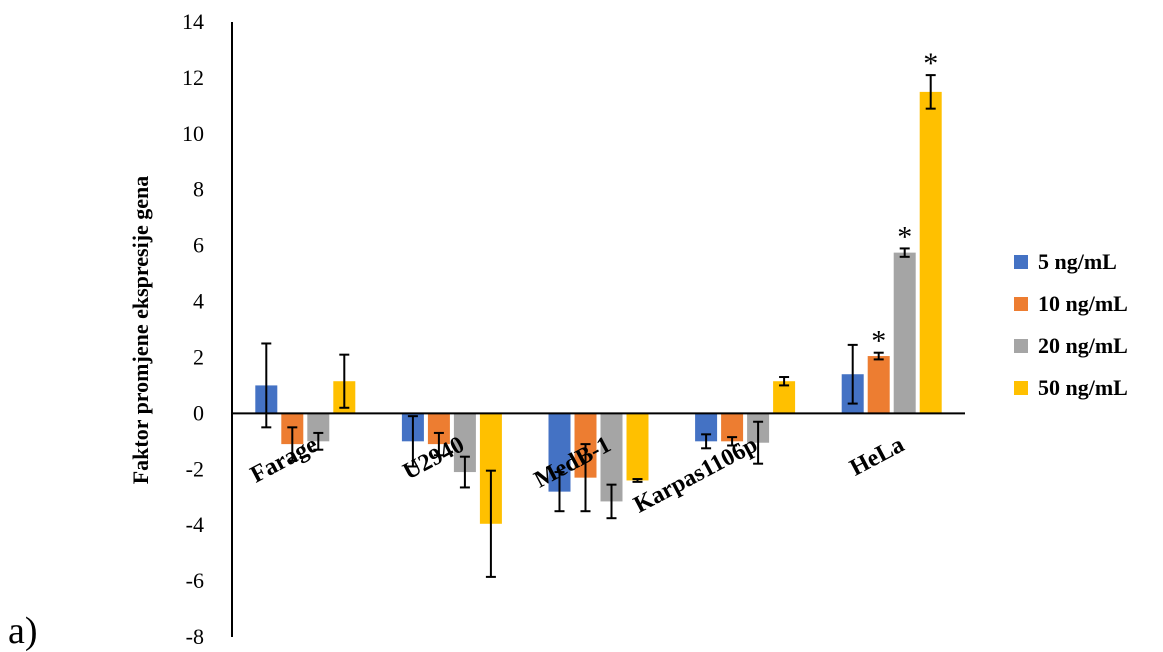  I want to click on y-tick-label: 0, so click(198, 412).